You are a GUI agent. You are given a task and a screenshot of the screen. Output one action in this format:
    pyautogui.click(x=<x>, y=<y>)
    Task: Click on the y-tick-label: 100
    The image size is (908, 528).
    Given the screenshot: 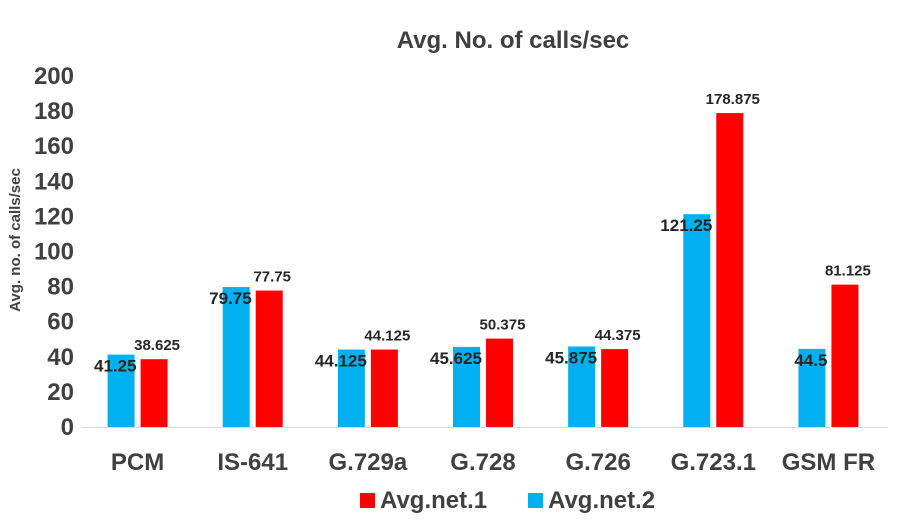 What is the action you would take?
    pyautogui.click(x=54, y=252)
    